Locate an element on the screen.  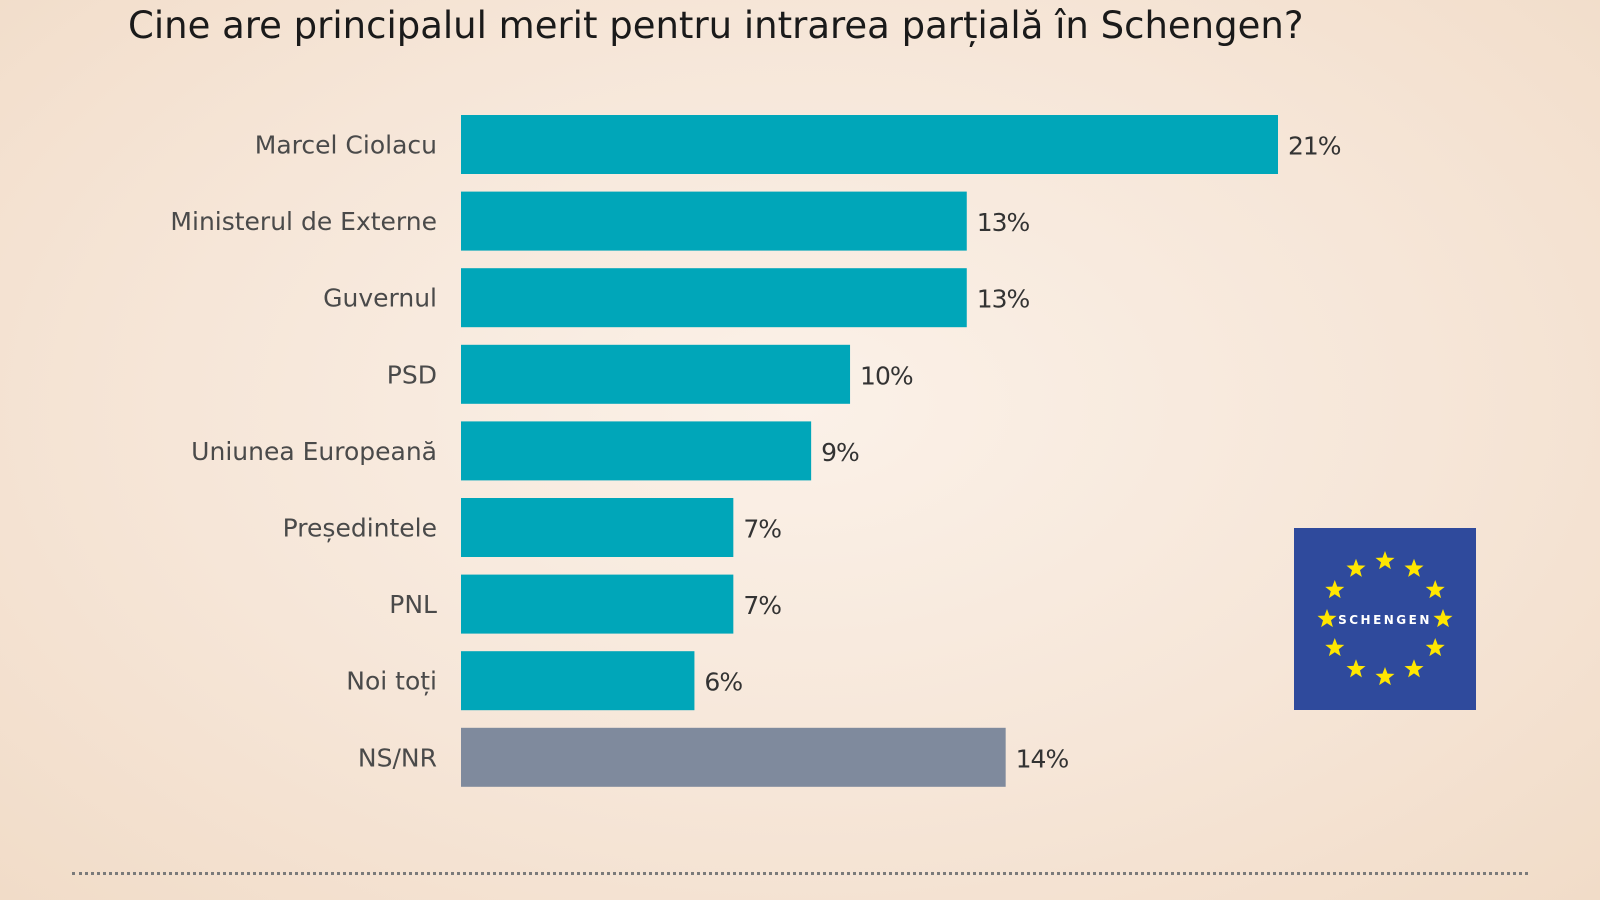
category-label: Marcel Ciolacu is located at coordinates (346, 145).